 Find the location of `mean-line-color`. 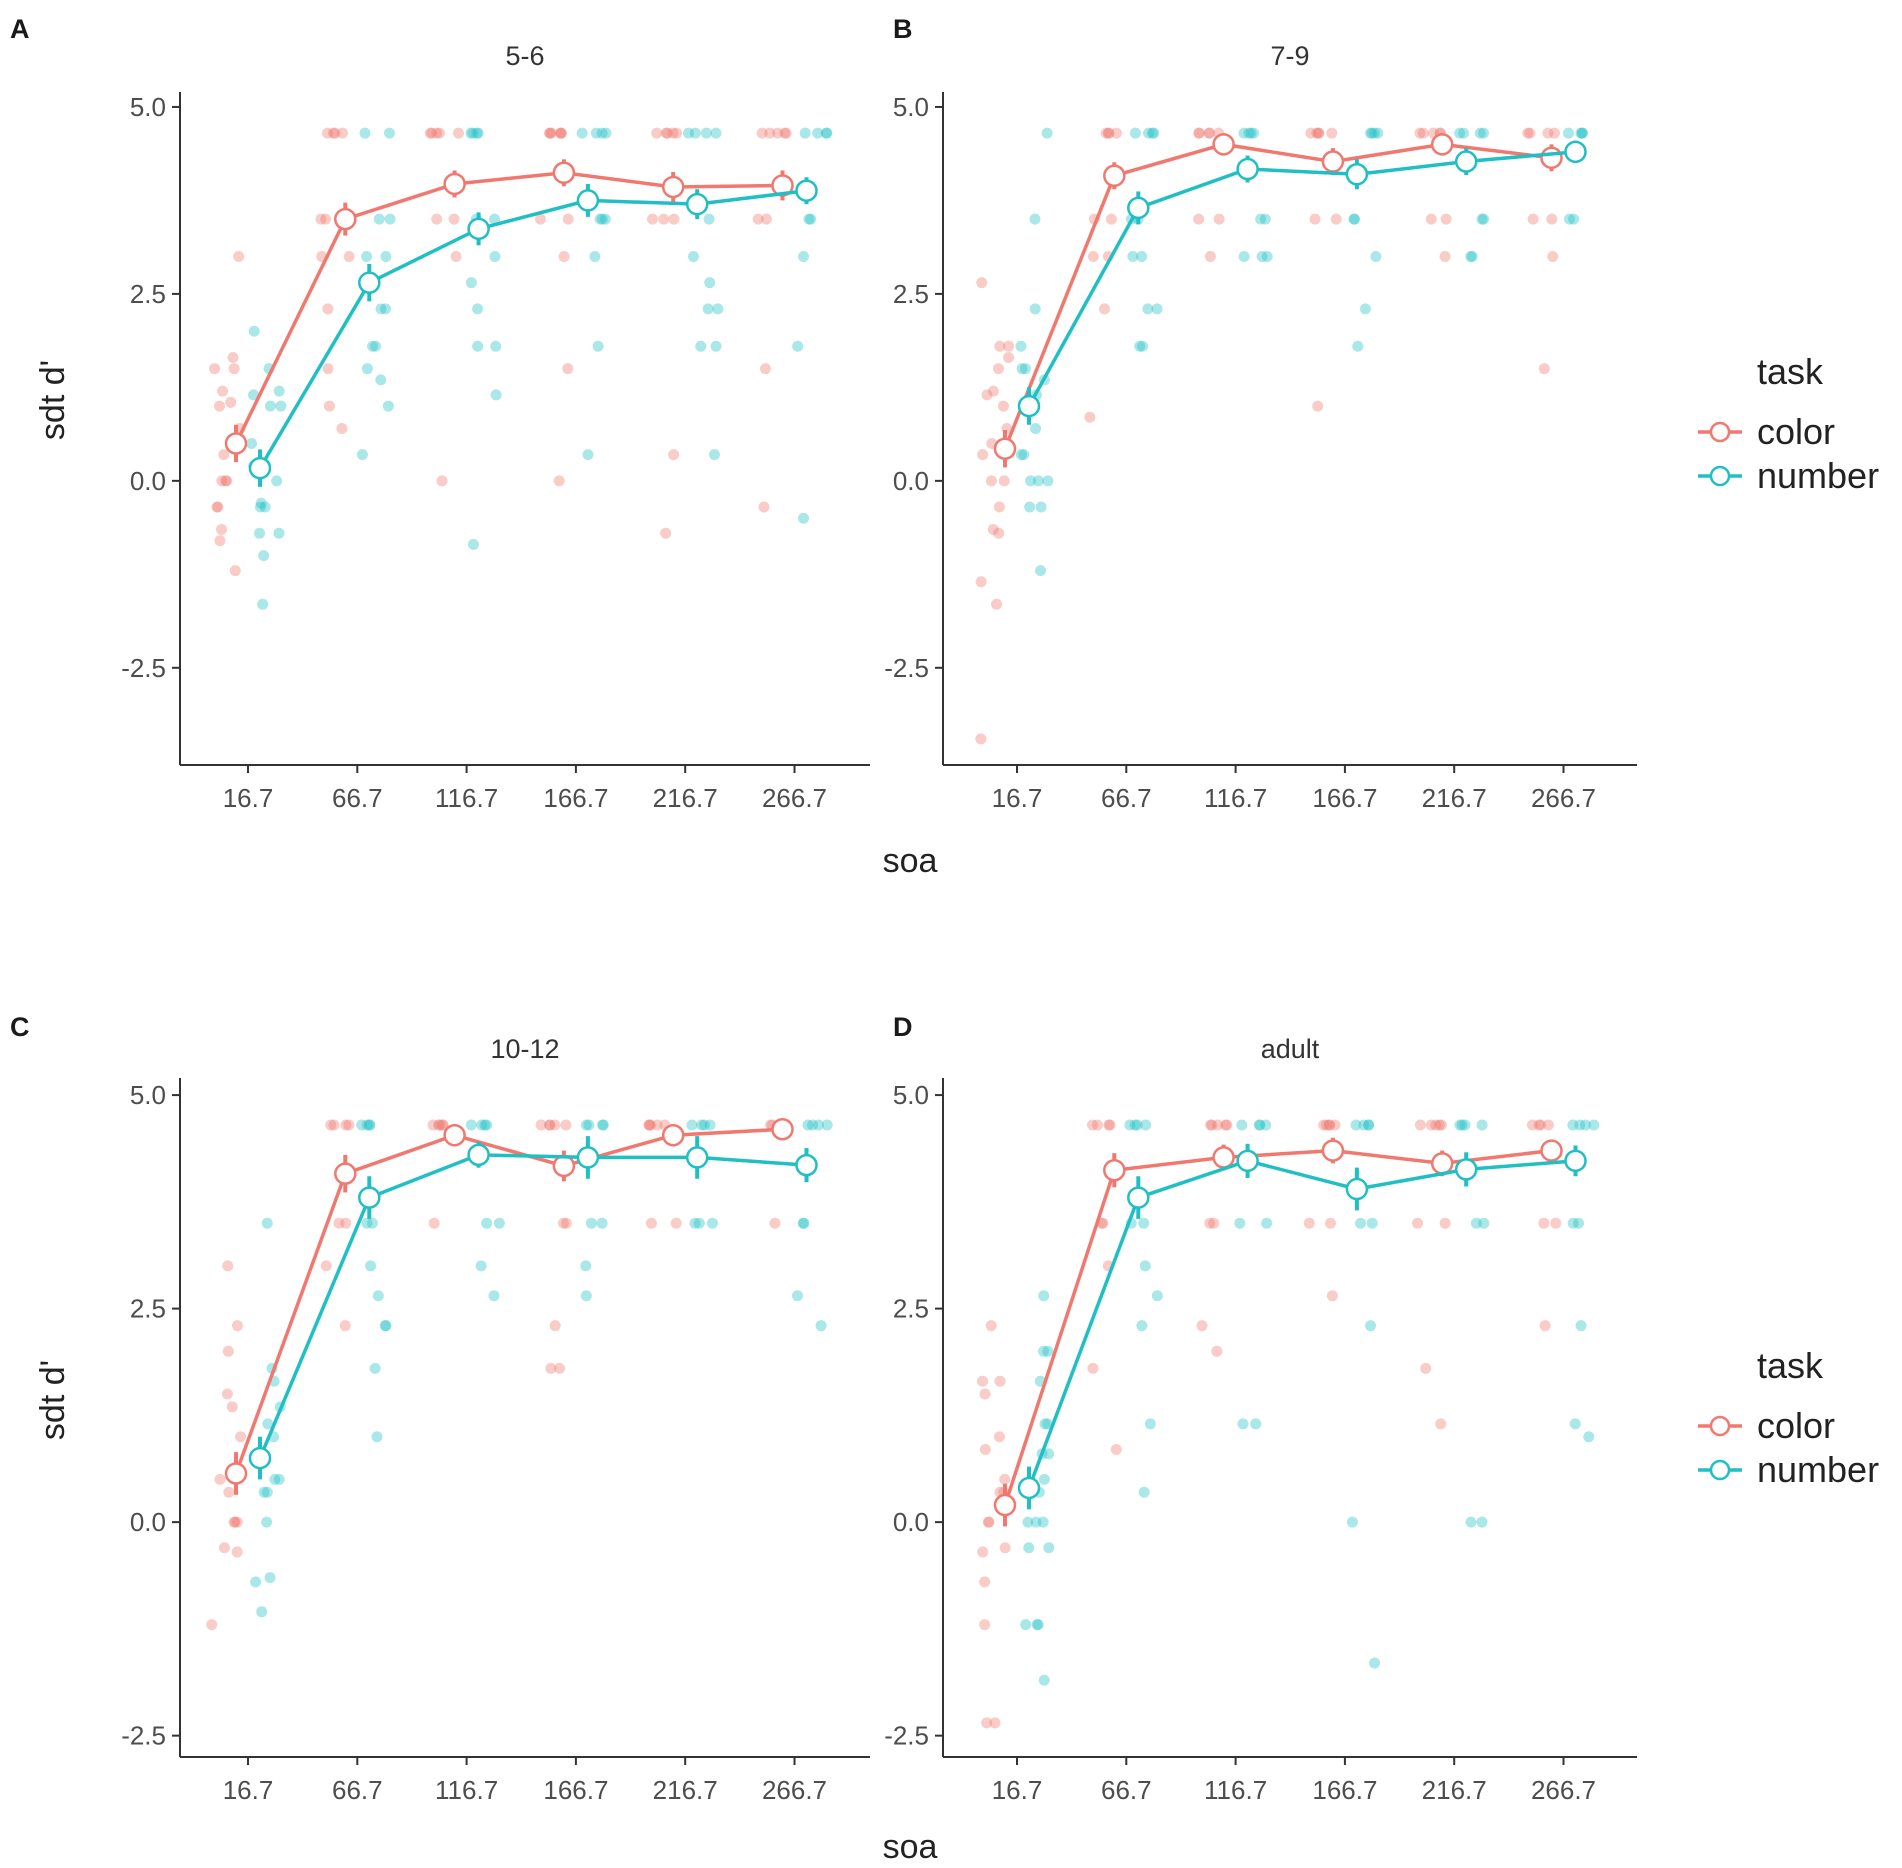

mean-line-color is located at coordinates (1277, 1327).